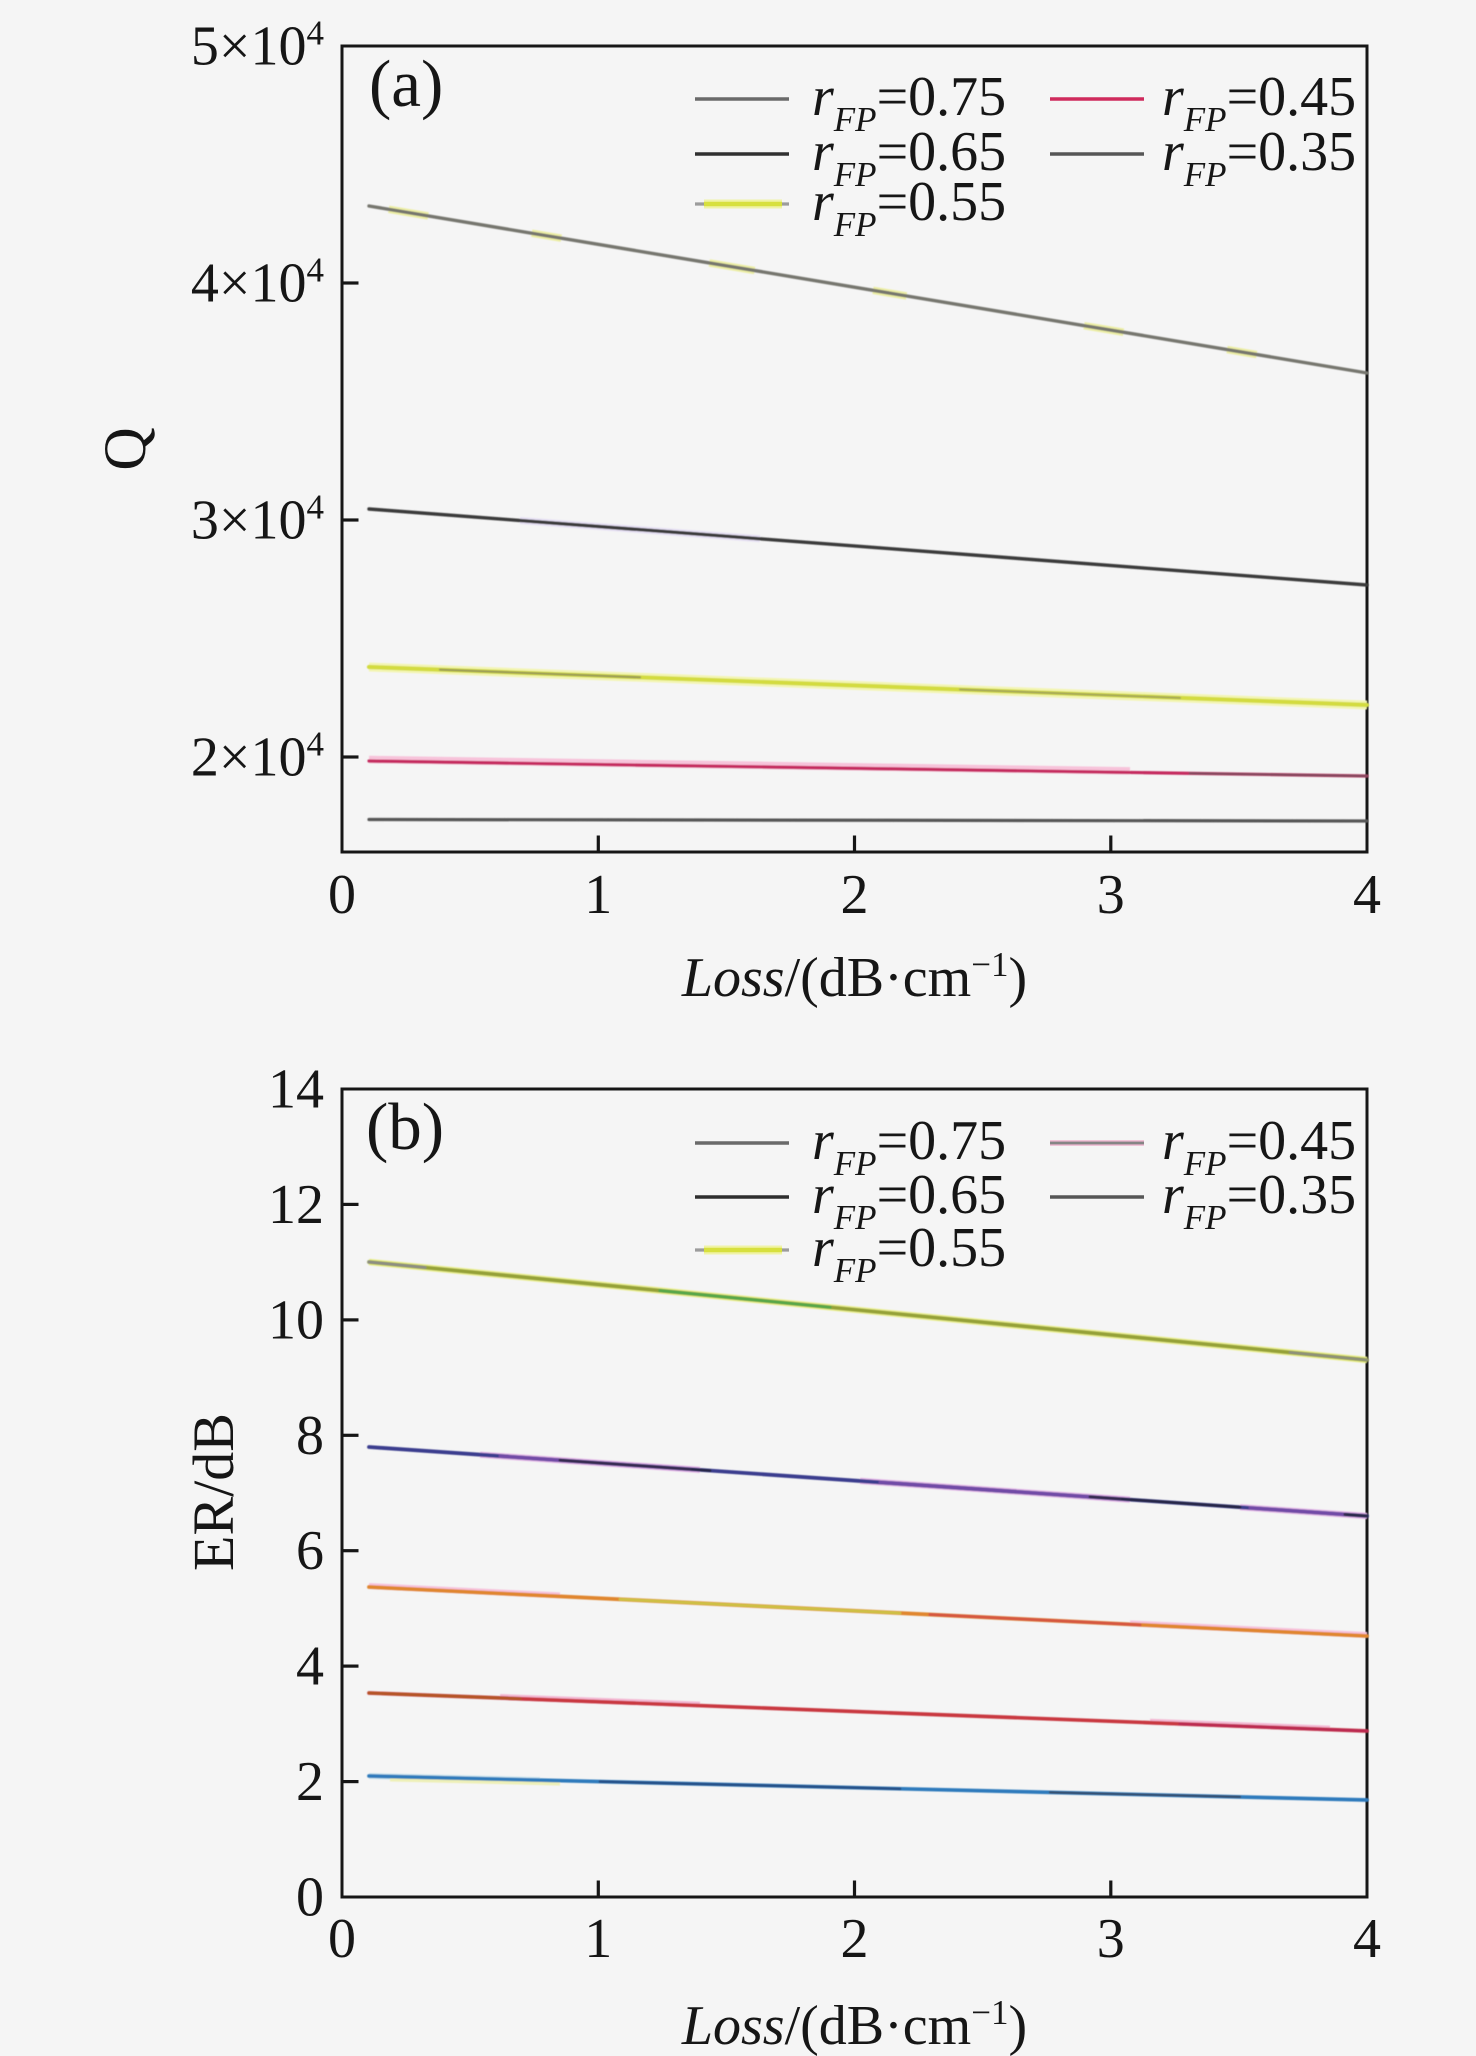 The width and height of the screenshot is (1476, 2056). Describe the element at coordinates (257, 757) in the screenshot. I see `svg-text: 2×10⁴` at that location.